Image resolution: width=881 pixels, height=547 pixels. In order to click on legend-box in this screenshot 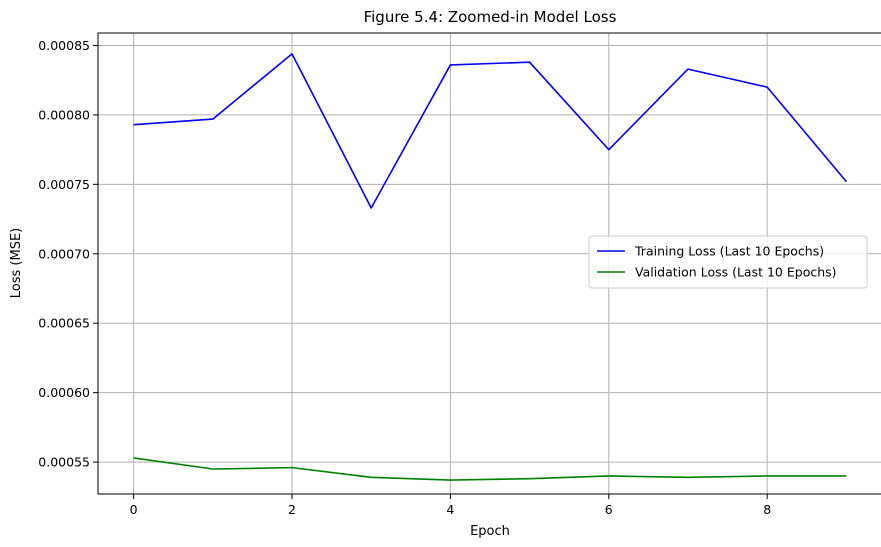, I will do `click(728, 262)`.